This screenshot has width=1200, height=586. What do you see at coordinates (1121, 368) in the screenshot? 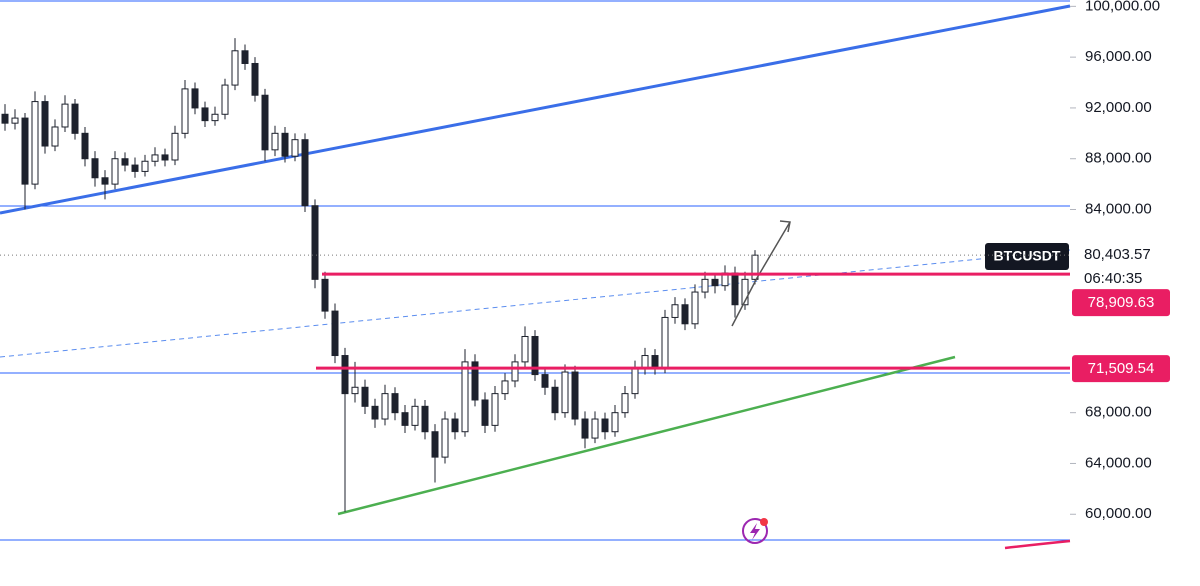
I see `level-label: 71,509.54` at bounding box center [1121, 368].